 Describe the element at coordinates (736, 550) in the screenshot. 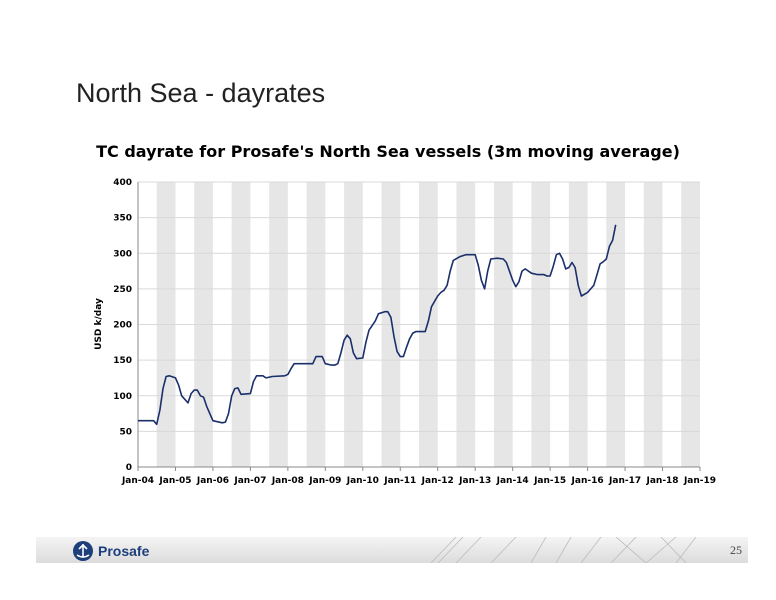

I see `page-number: 25` at that location.